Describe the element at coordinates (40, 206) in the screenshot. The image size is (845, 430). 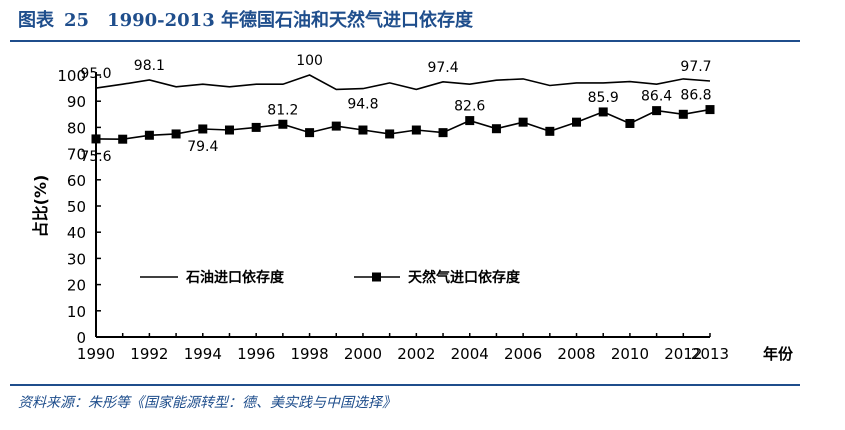
I see `y-axis-title: 占比(%)` at that location.